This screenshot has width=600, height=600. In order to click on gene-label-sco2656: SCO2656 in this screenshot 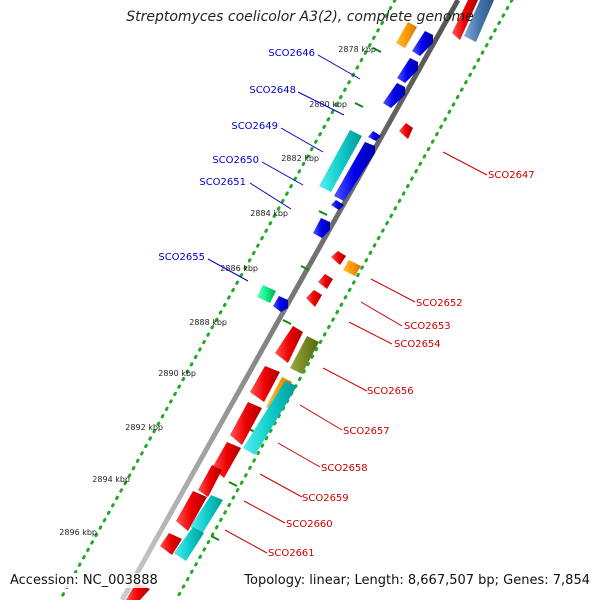, I will do `click(390, 391)`.